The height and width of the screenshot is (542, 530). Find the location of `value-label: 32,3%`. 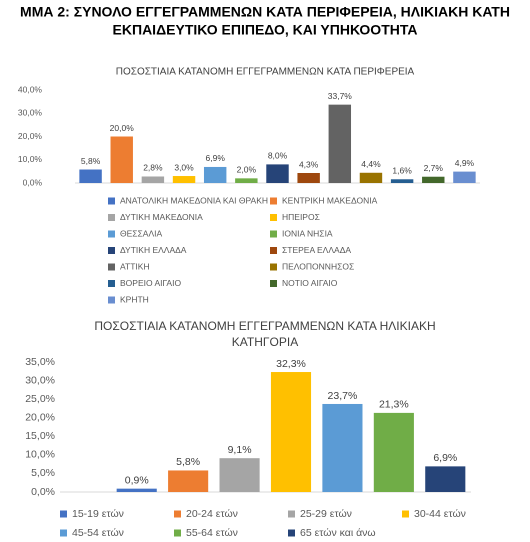

value-label: 32,3% is located at coordinates (291, 364).